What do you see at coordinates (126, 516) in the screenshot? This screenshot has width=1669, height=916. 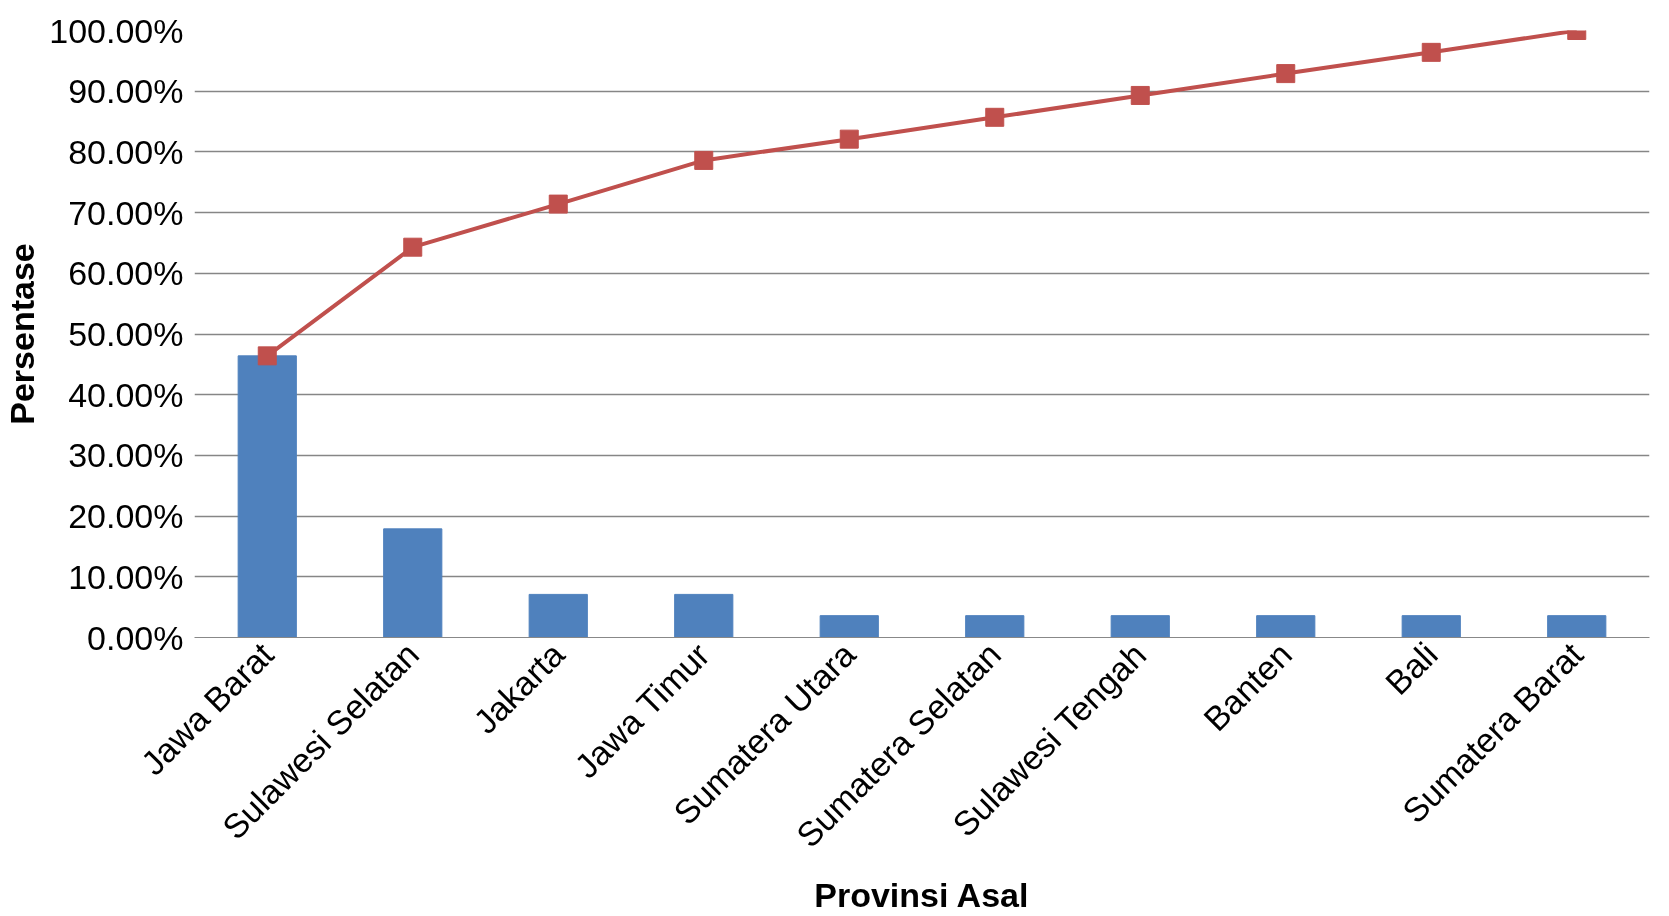 I see `y-tick-label: 20.00%` at bounding box center [126, 516].